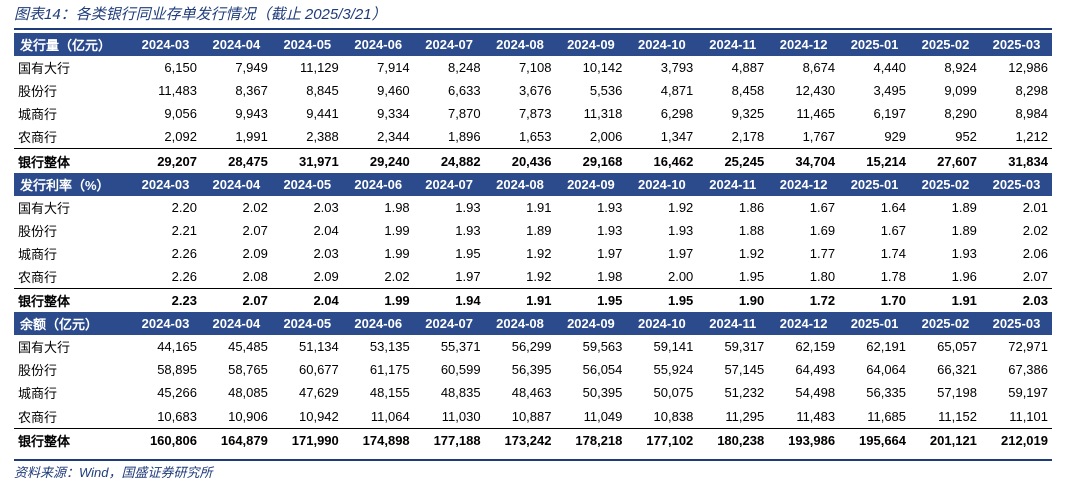 Image resolution: width=1065 pixels, height=484 pixels. I want to click on table-cell: 48,835, so click(460, 393).